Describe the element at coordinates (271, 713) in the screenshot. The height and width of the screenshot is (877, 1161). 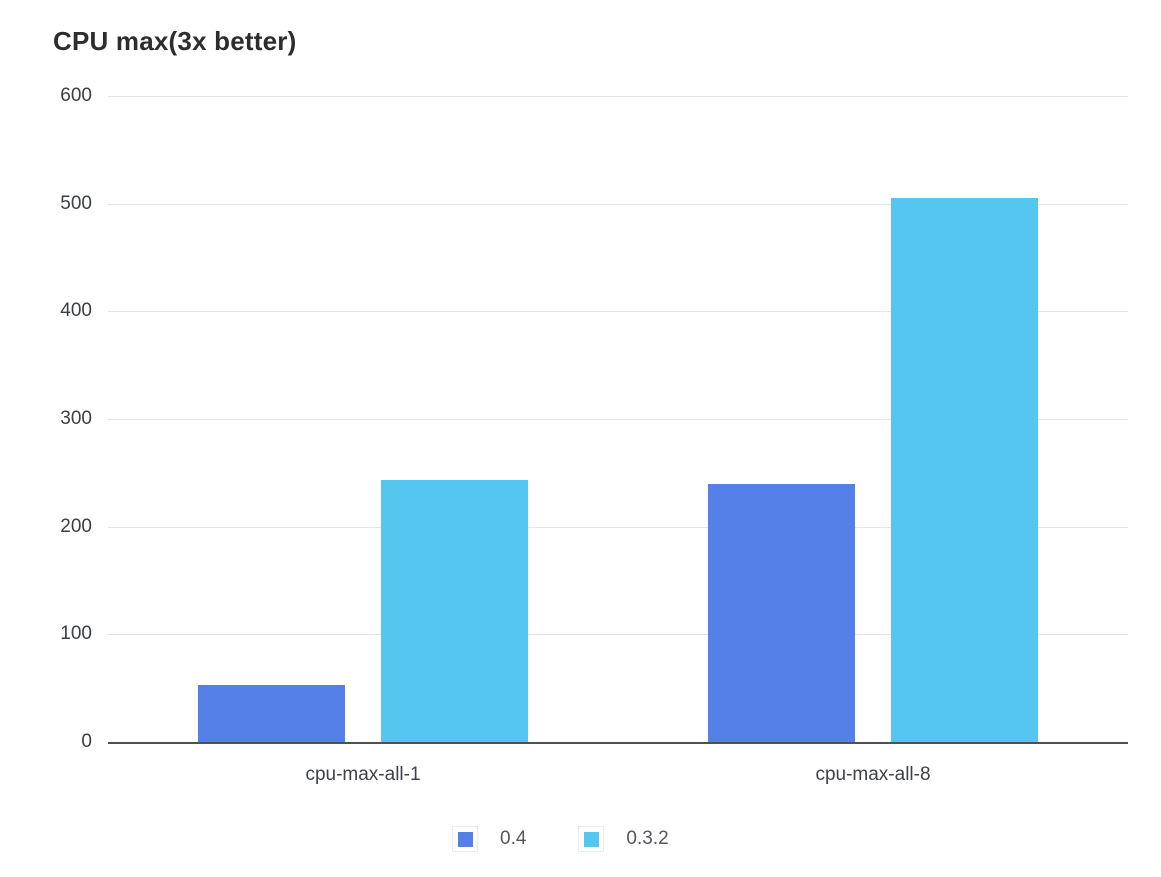
I see `bar-0.4-cpu-max-all-1` at that location.